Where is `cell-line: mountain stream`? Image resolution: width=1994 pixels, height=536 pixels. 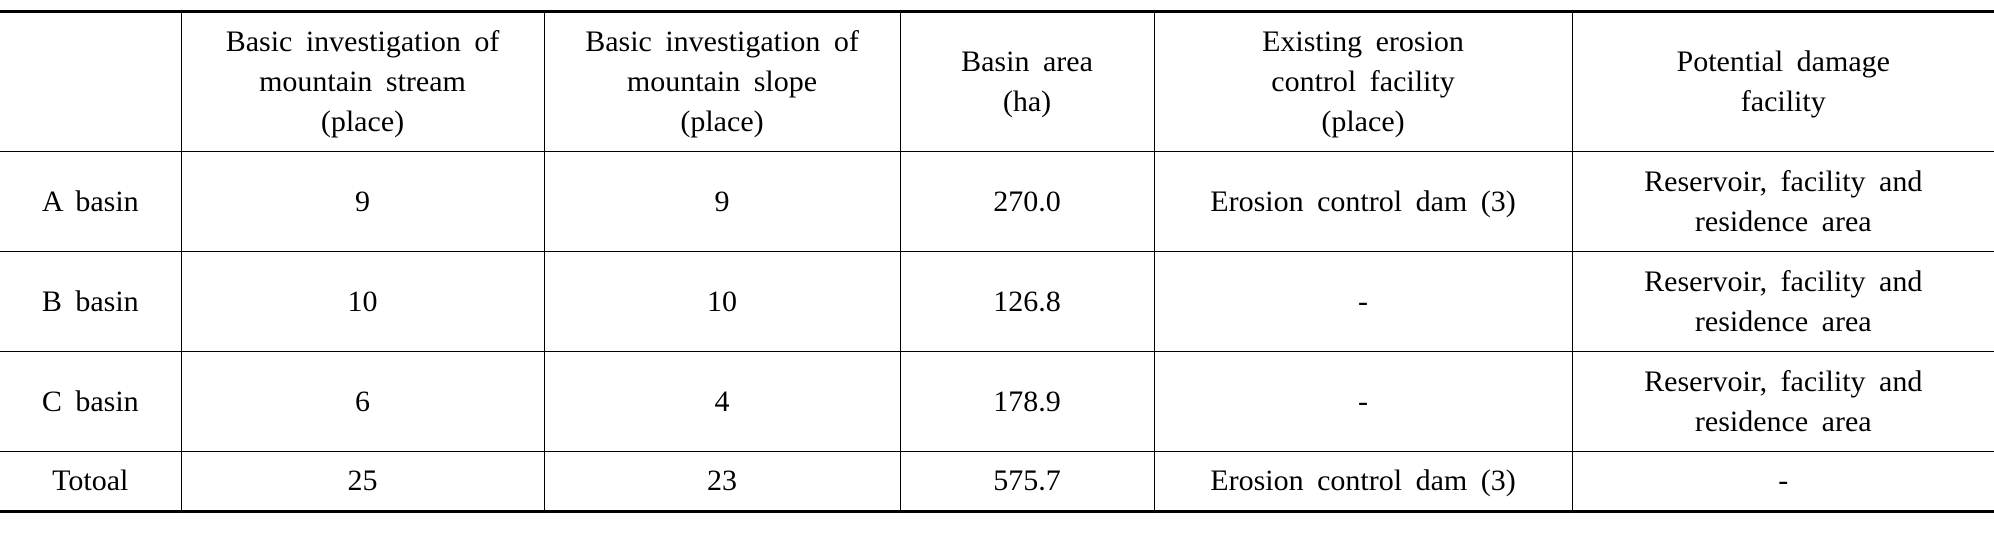 cell-line: mountain stream is located at coordinates (362, 81).